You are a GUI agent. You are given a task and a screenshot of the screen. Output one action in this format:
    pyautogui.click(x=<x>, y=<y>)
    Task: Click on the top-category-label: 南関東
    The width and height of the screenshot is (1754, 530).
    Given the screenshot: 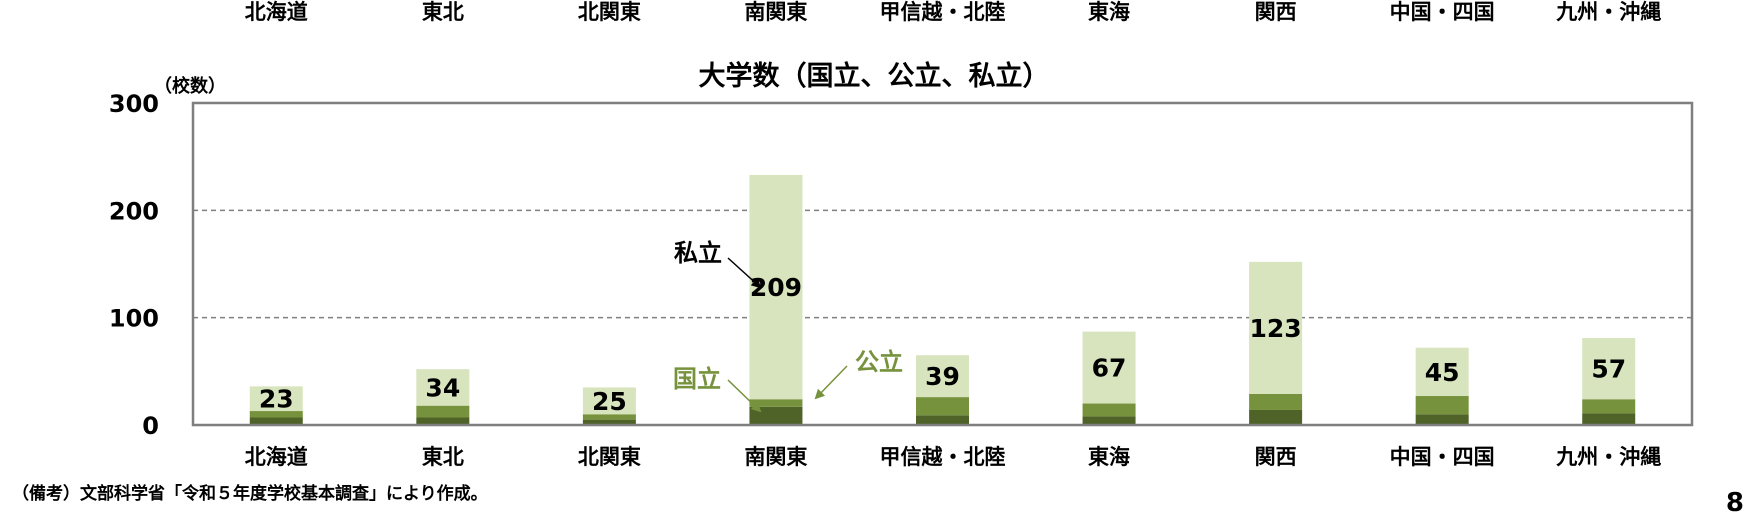 What is the action you would take?
    pyautogui.click(x=775, y=12)
    